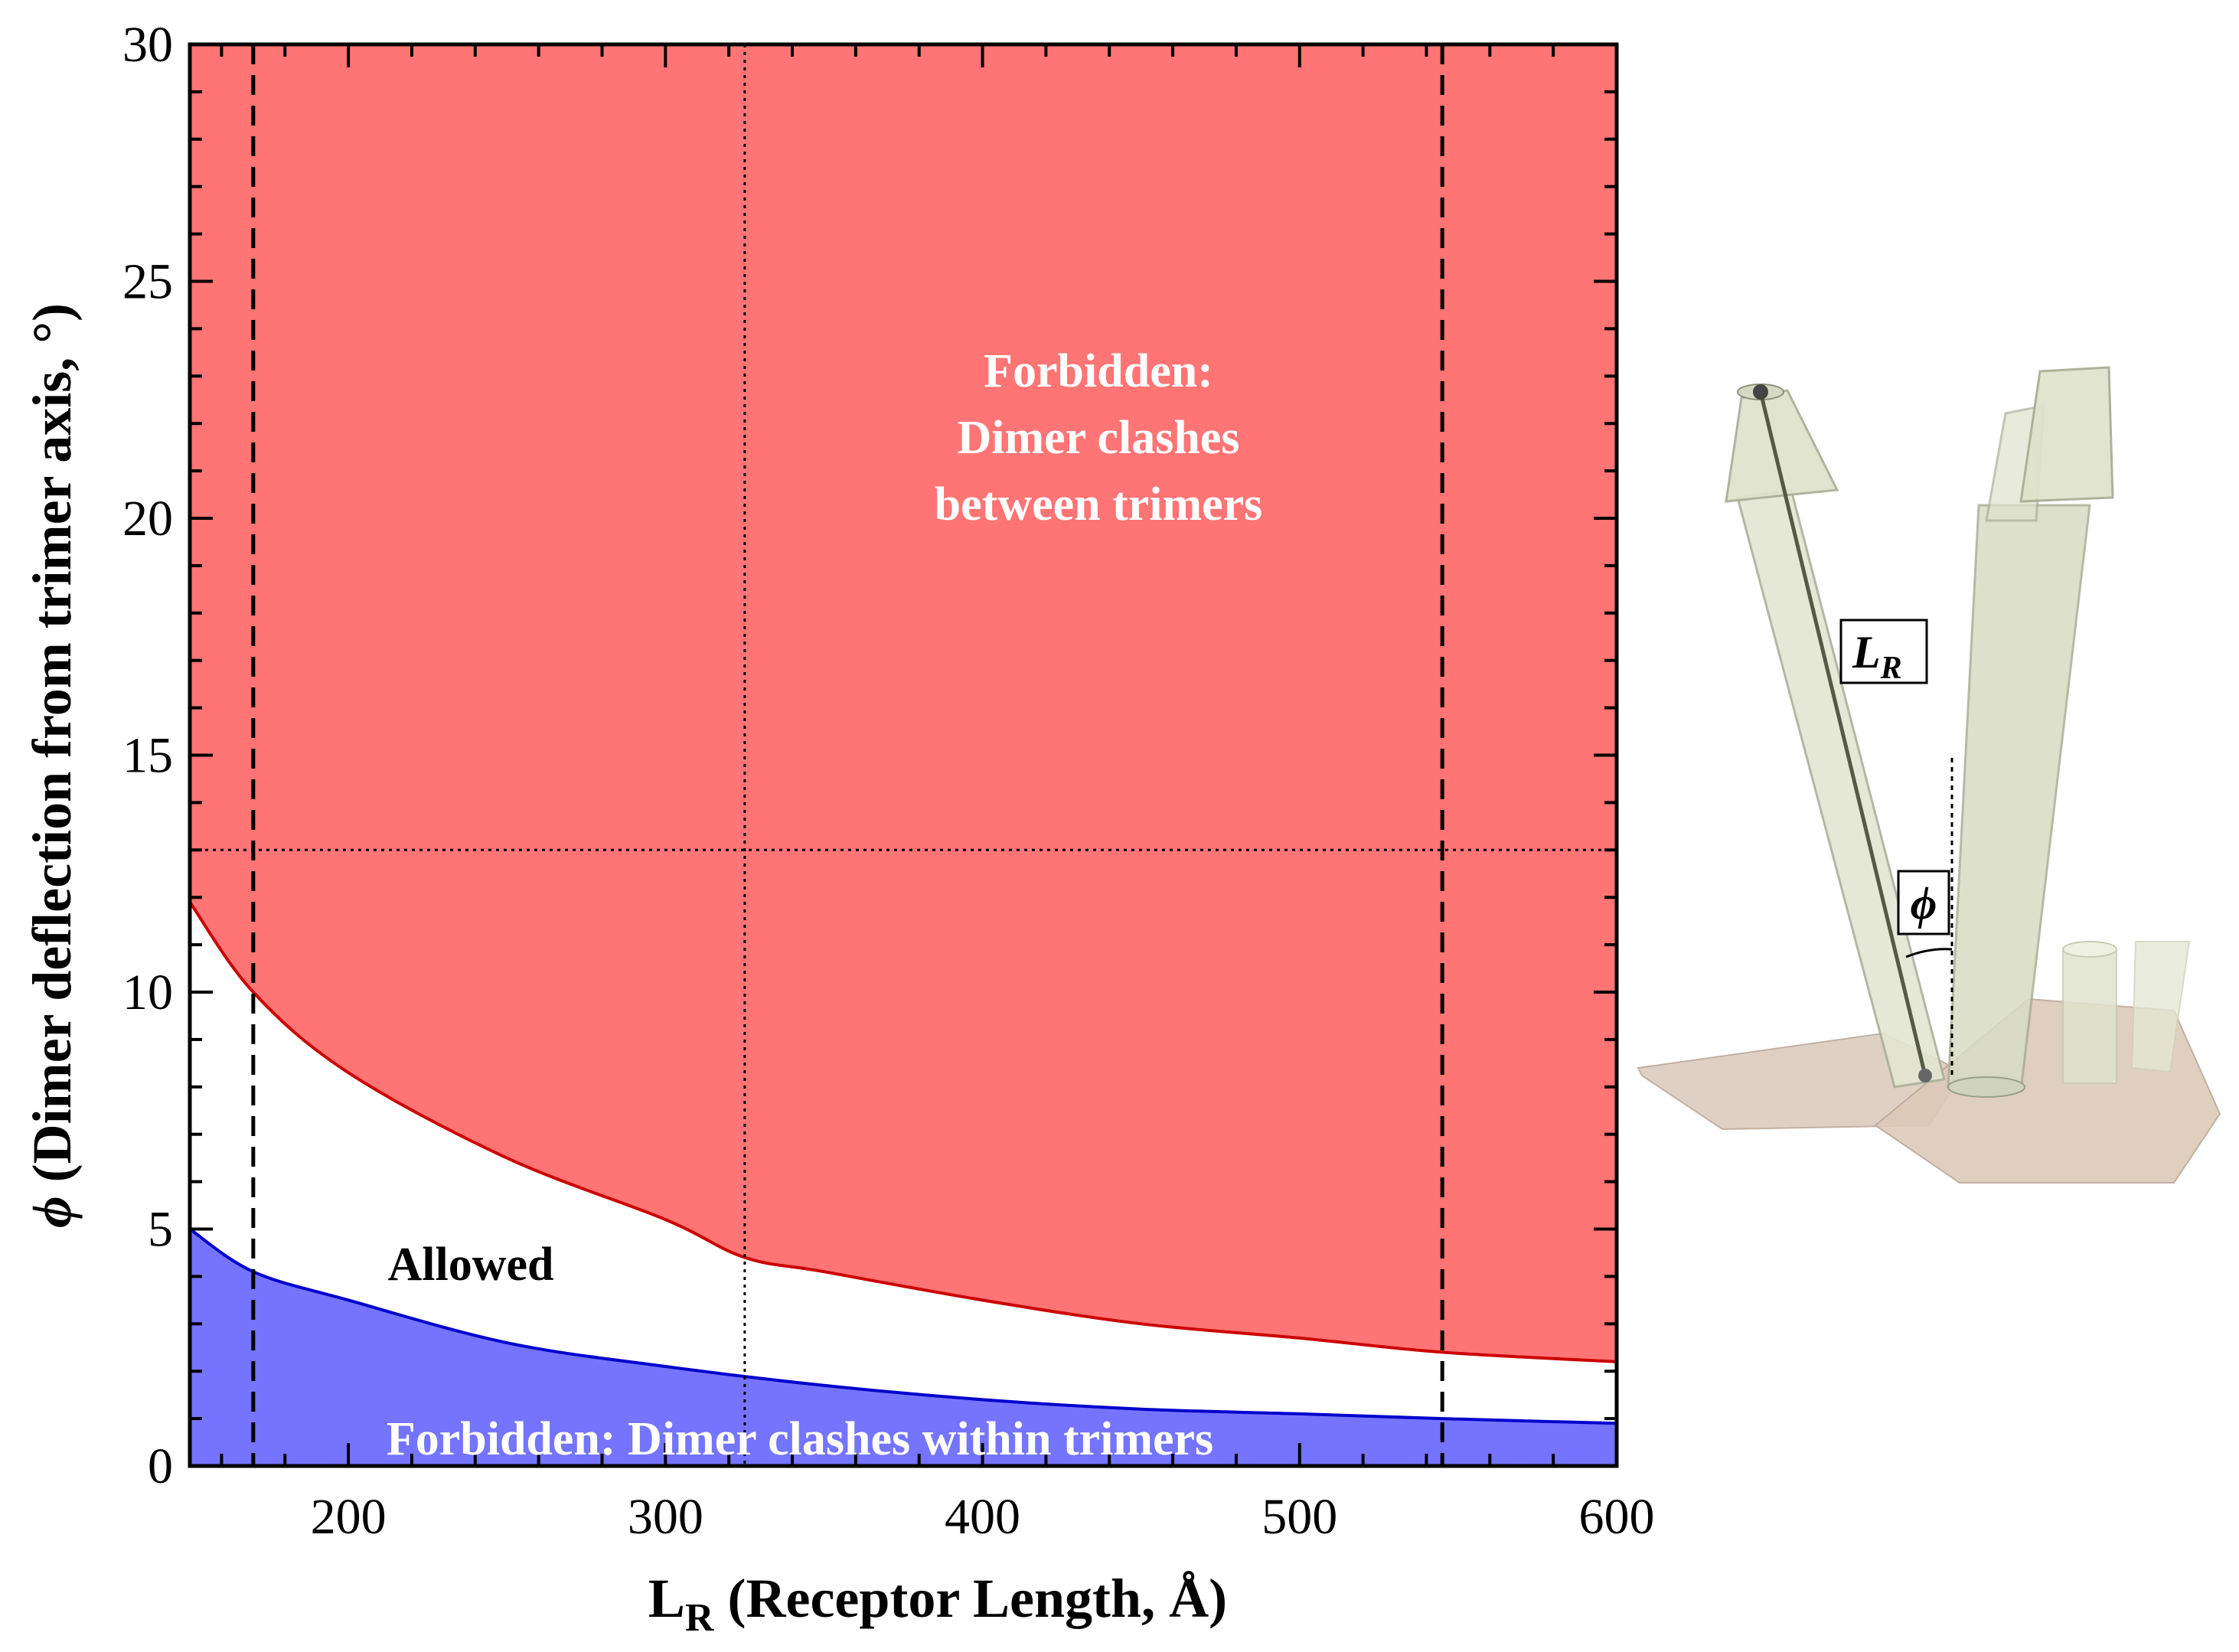 The width and height of the screenshot is (2239, 1652). What do you see at coordinates (902, 1326) in the screenshot?
I see `lower-boundary-line` at bounding box center [902, 1326].